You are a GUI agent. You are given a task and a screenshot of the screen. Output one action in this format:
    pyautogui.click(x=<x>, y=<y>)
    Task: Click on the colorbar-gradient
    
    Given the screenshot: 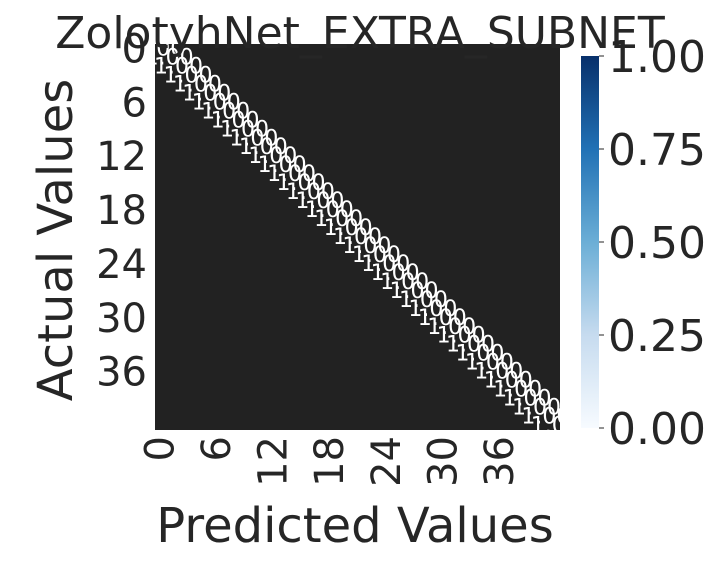 What is the action you would take?
    pyautogui.click(x=590, y=242)
    